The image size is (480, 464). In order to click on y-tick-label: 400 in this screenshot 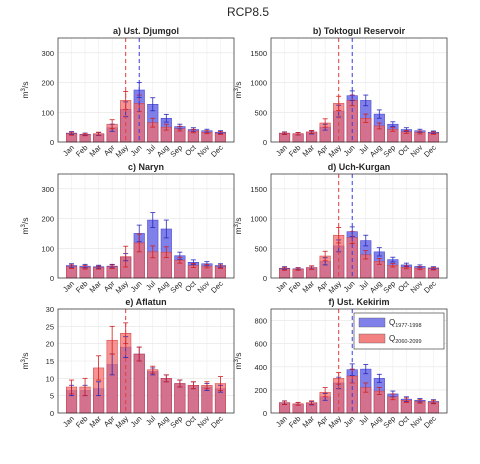, I will do `click(260, 367)`.